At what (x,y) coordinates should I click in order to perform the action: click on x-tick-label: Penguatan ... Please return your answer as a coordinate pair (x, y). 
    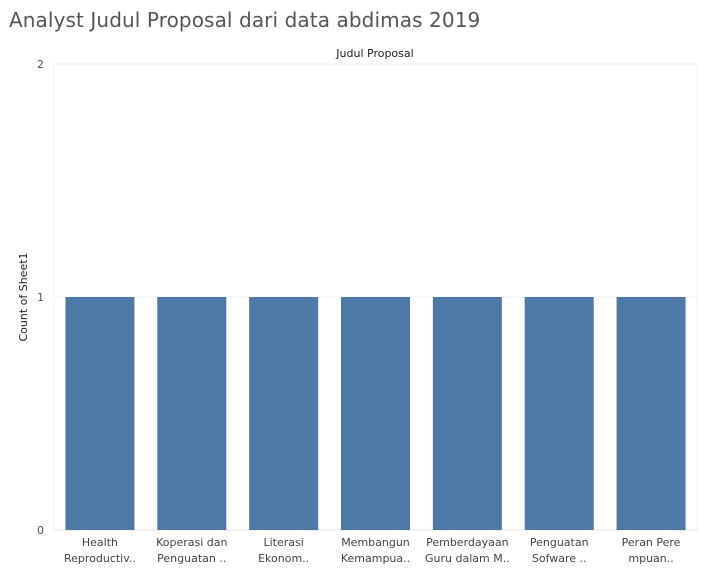
    Looking at the image, I should click on (191, 558).